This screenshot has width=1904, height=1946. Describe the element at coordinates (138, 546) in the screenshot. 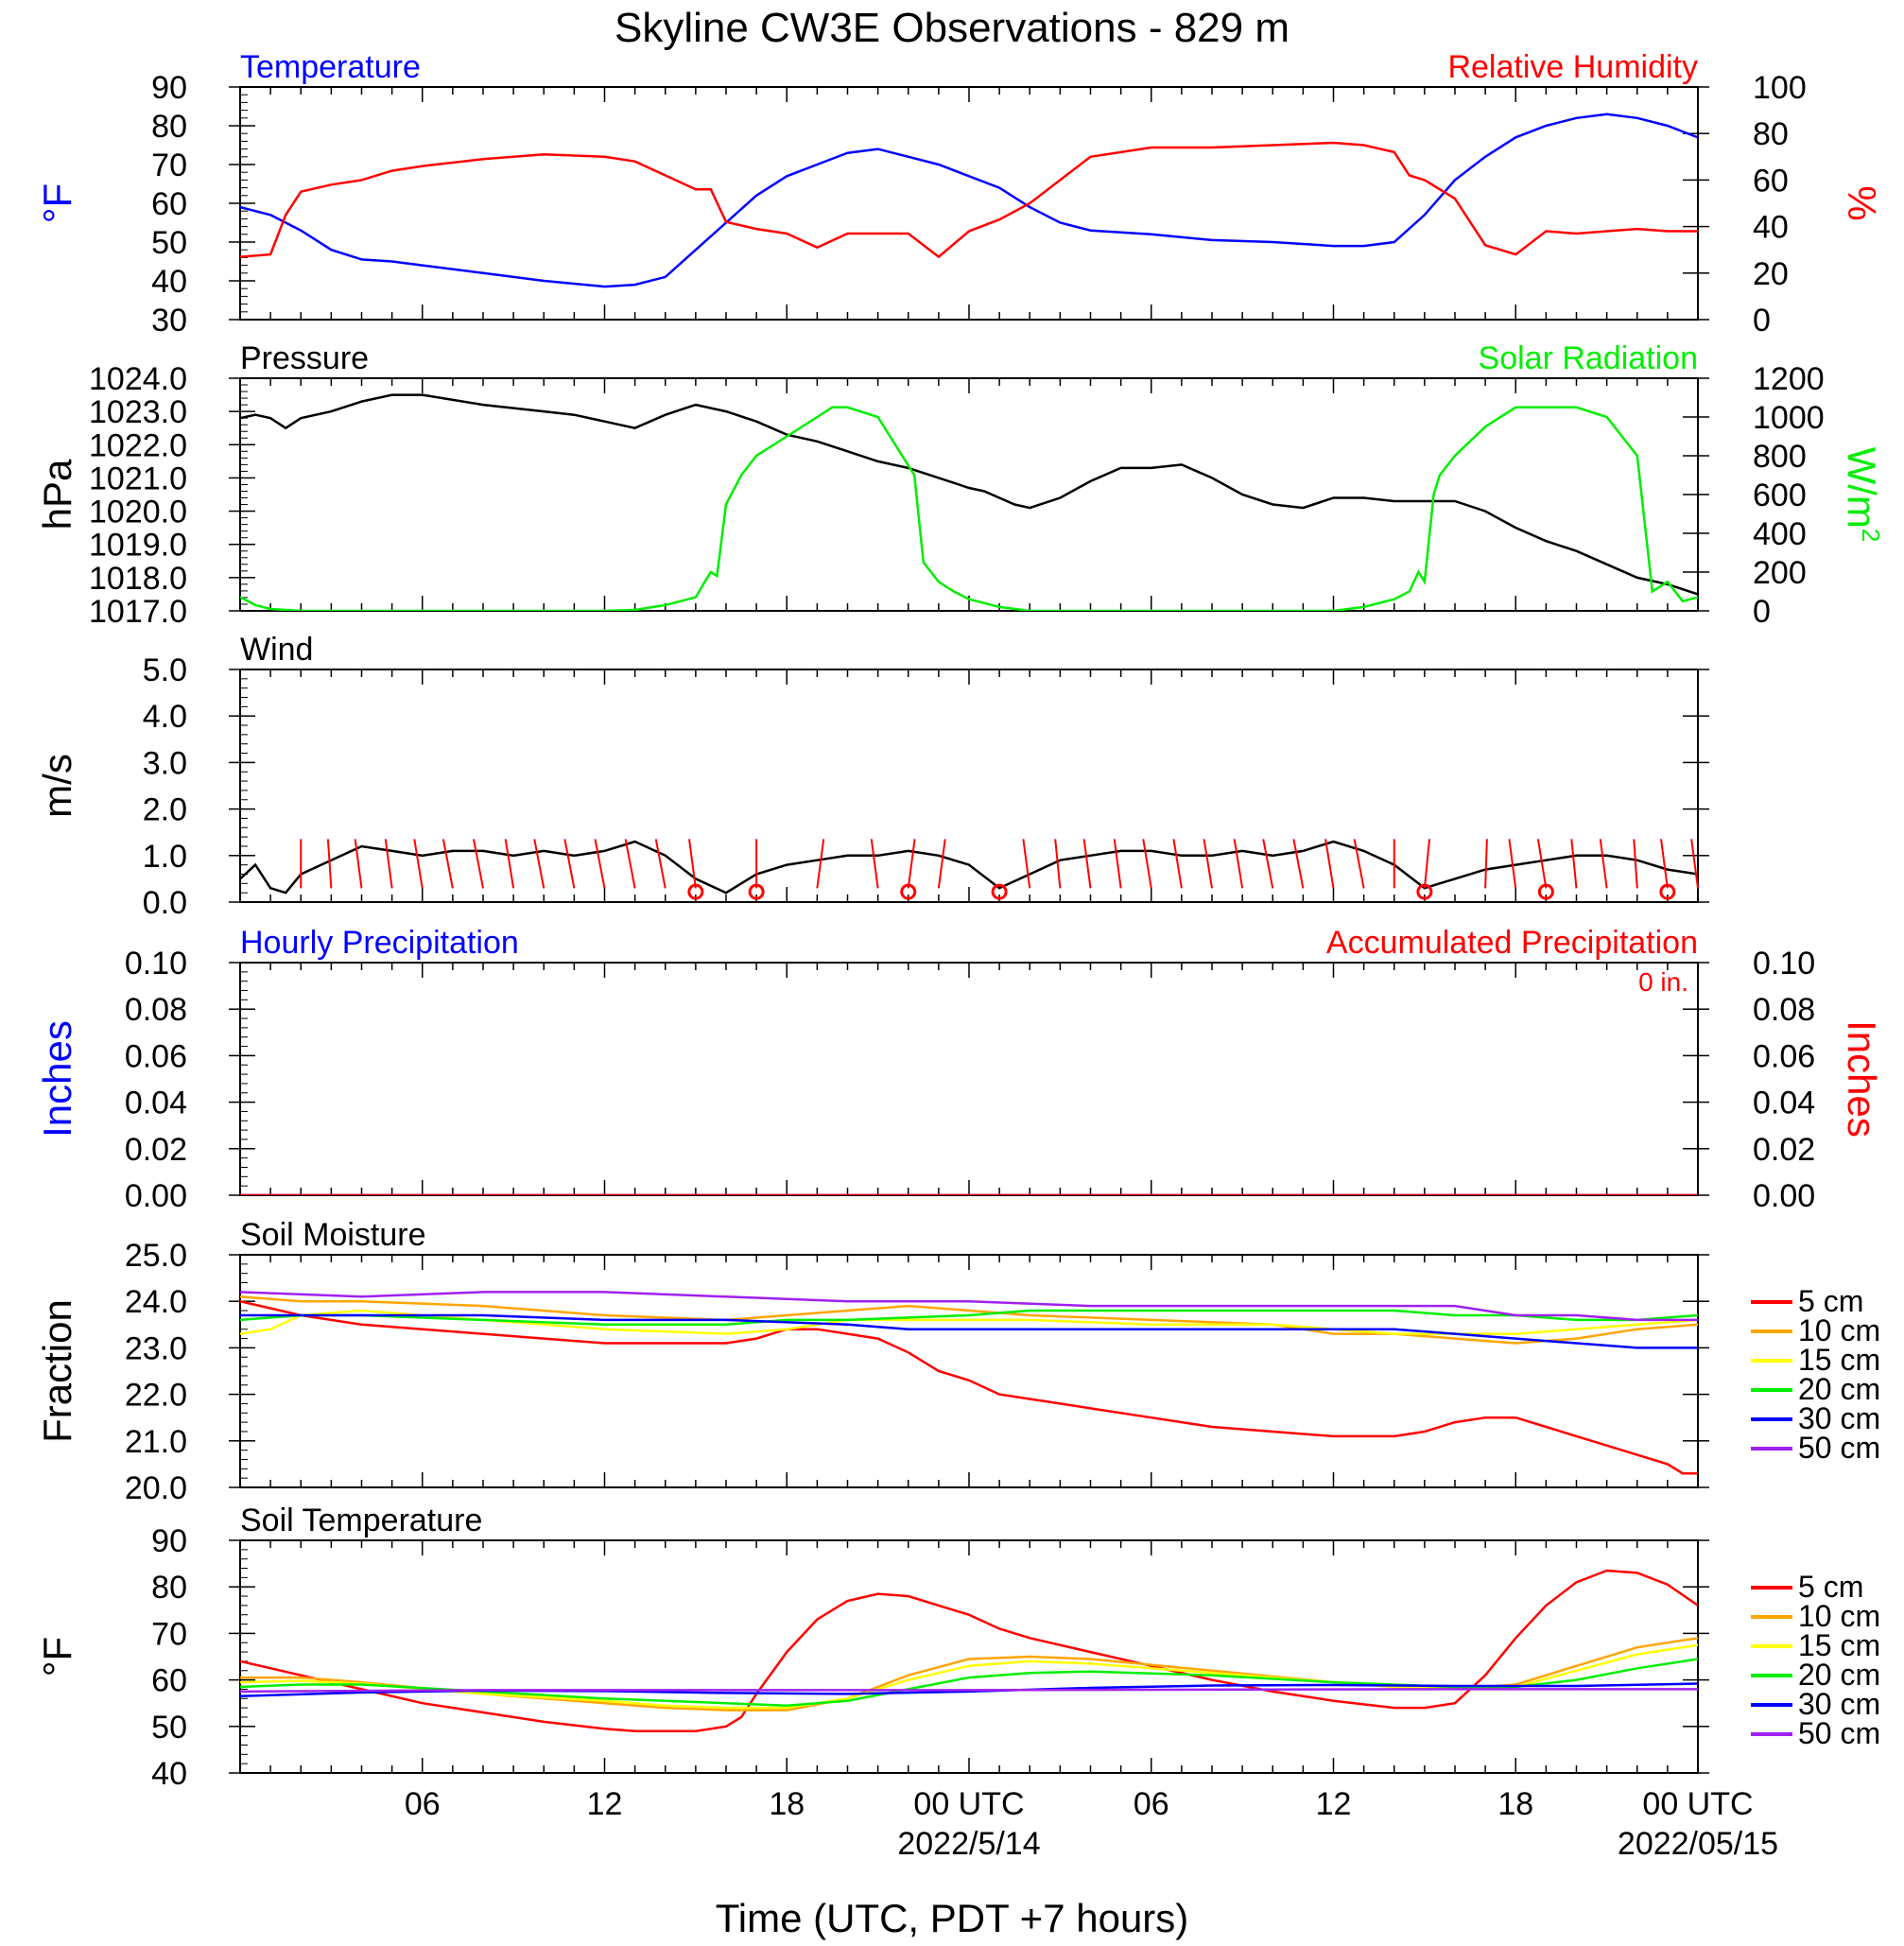

I see `y-tick-label-left: 1019.0` at that location.